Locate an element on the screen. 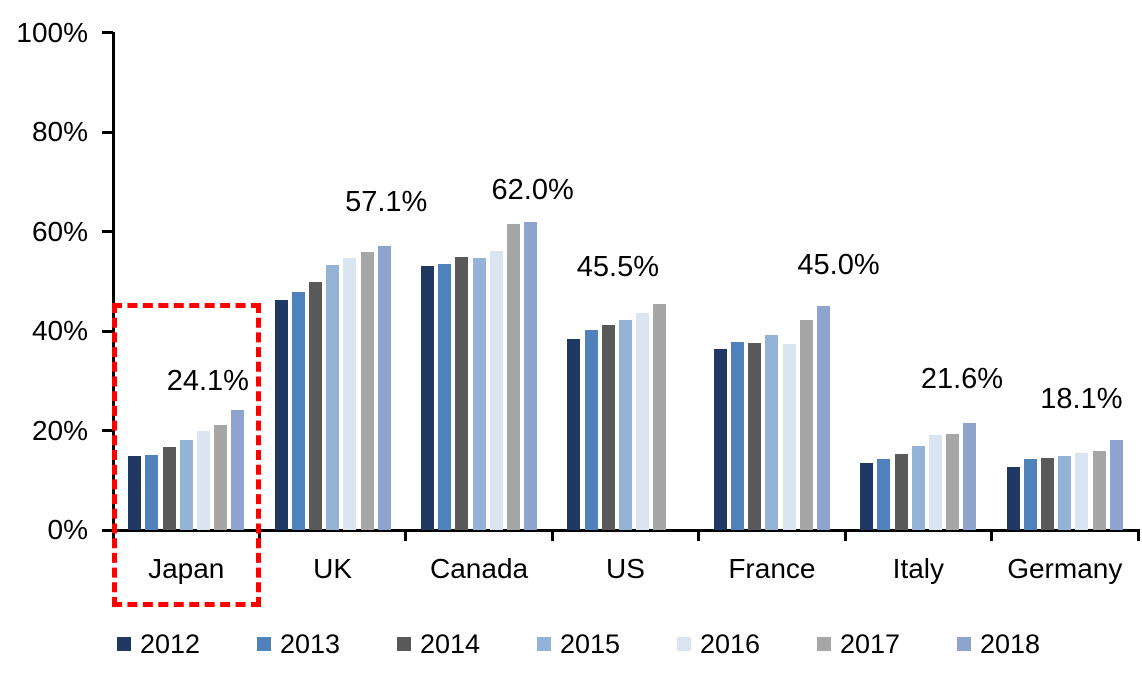  x-axis-label-italy: Italy is located at coordinates (918, 568).